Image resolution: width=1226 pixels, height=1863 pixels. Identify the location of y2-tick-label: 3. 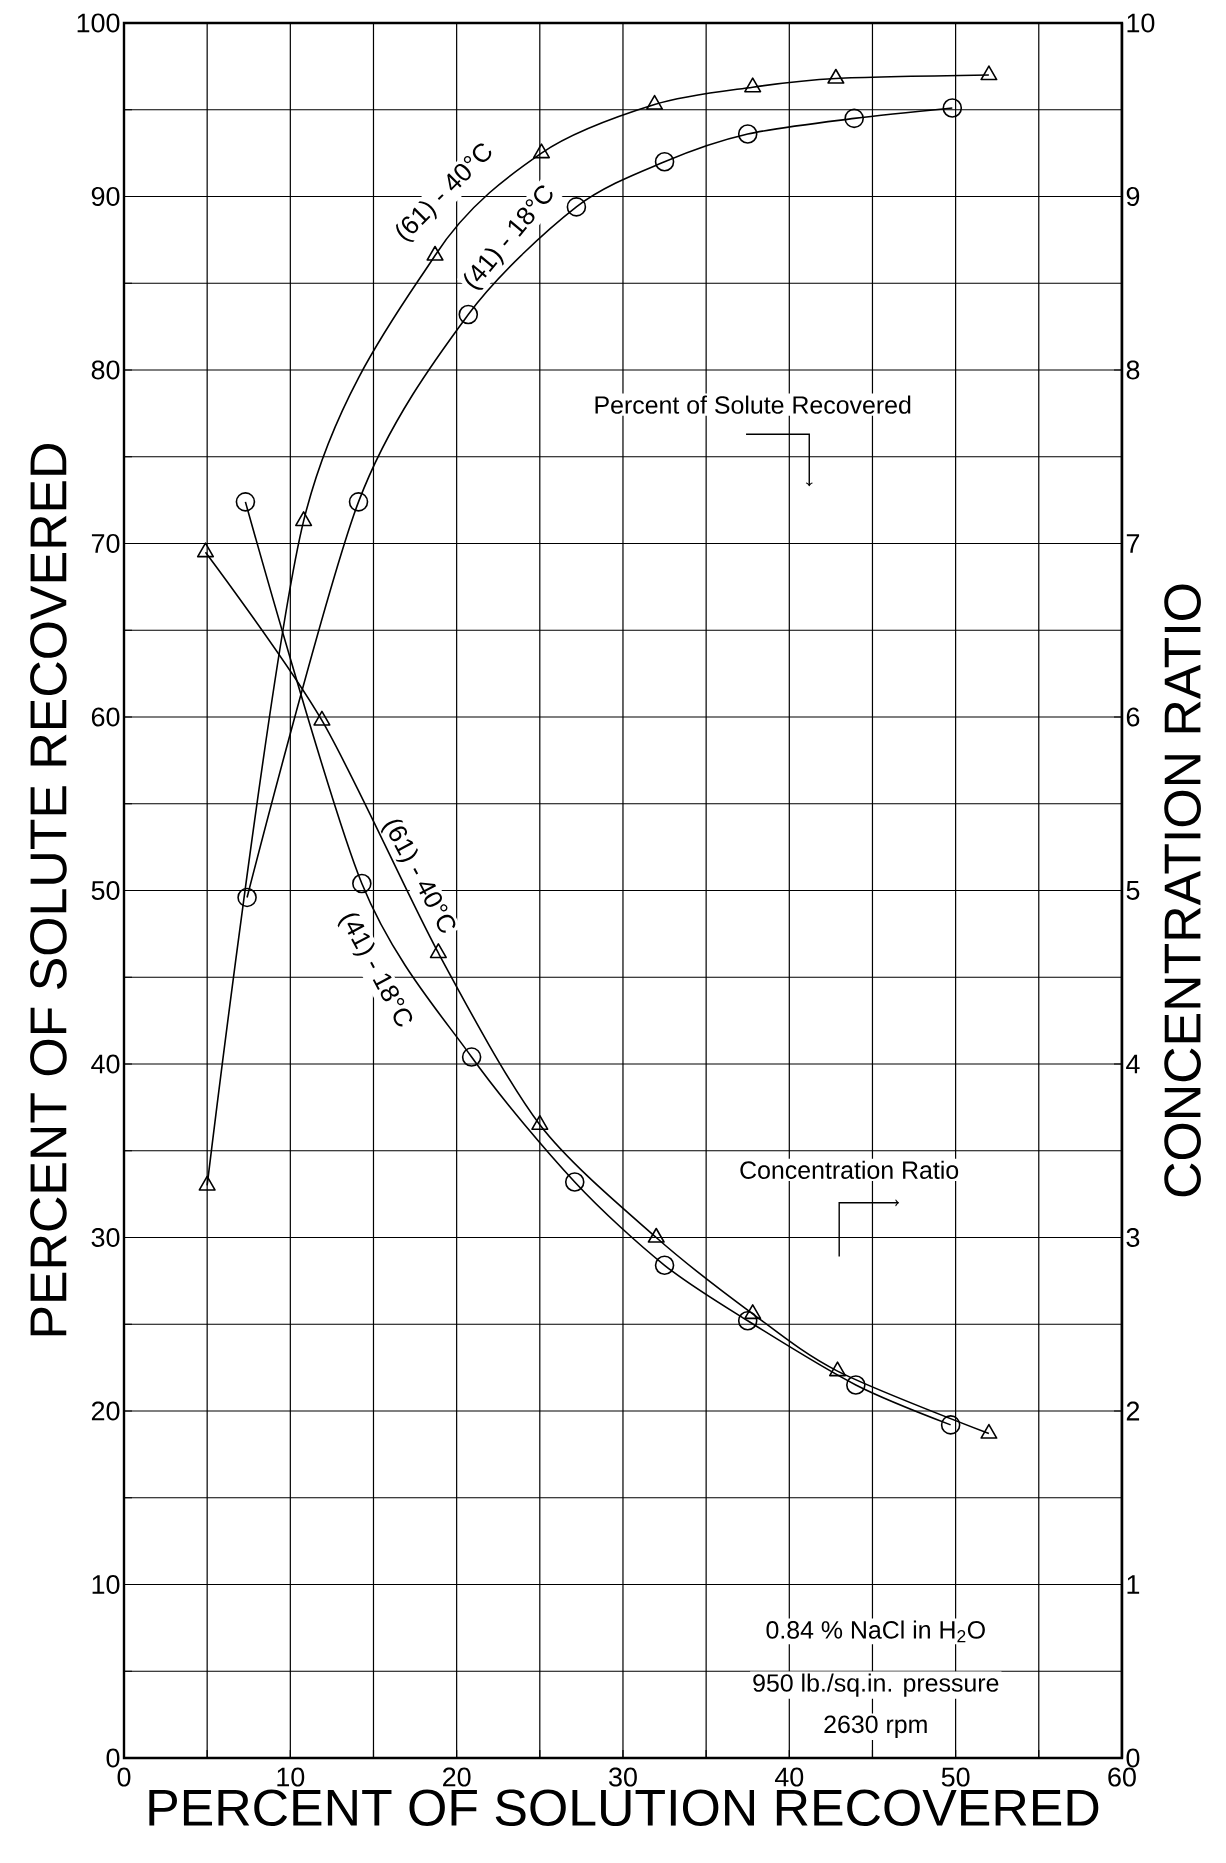
(1133, 1237).